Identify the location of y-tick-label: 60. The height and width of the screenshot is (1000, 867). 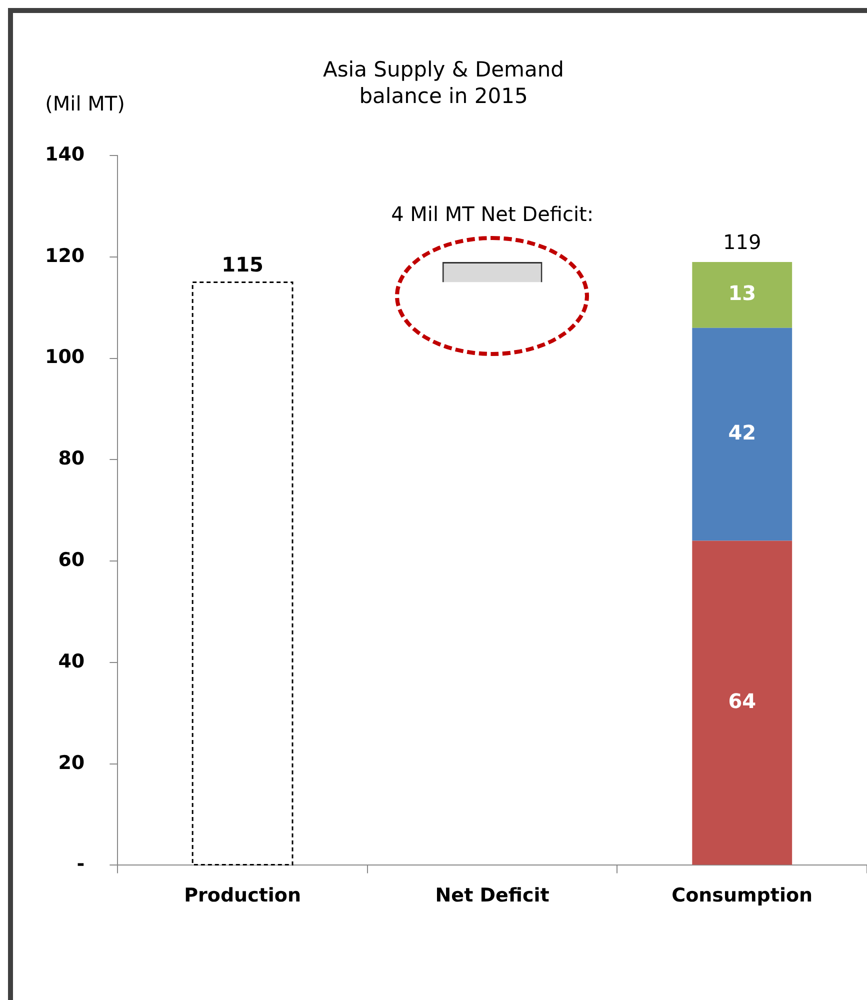
(71, 559).